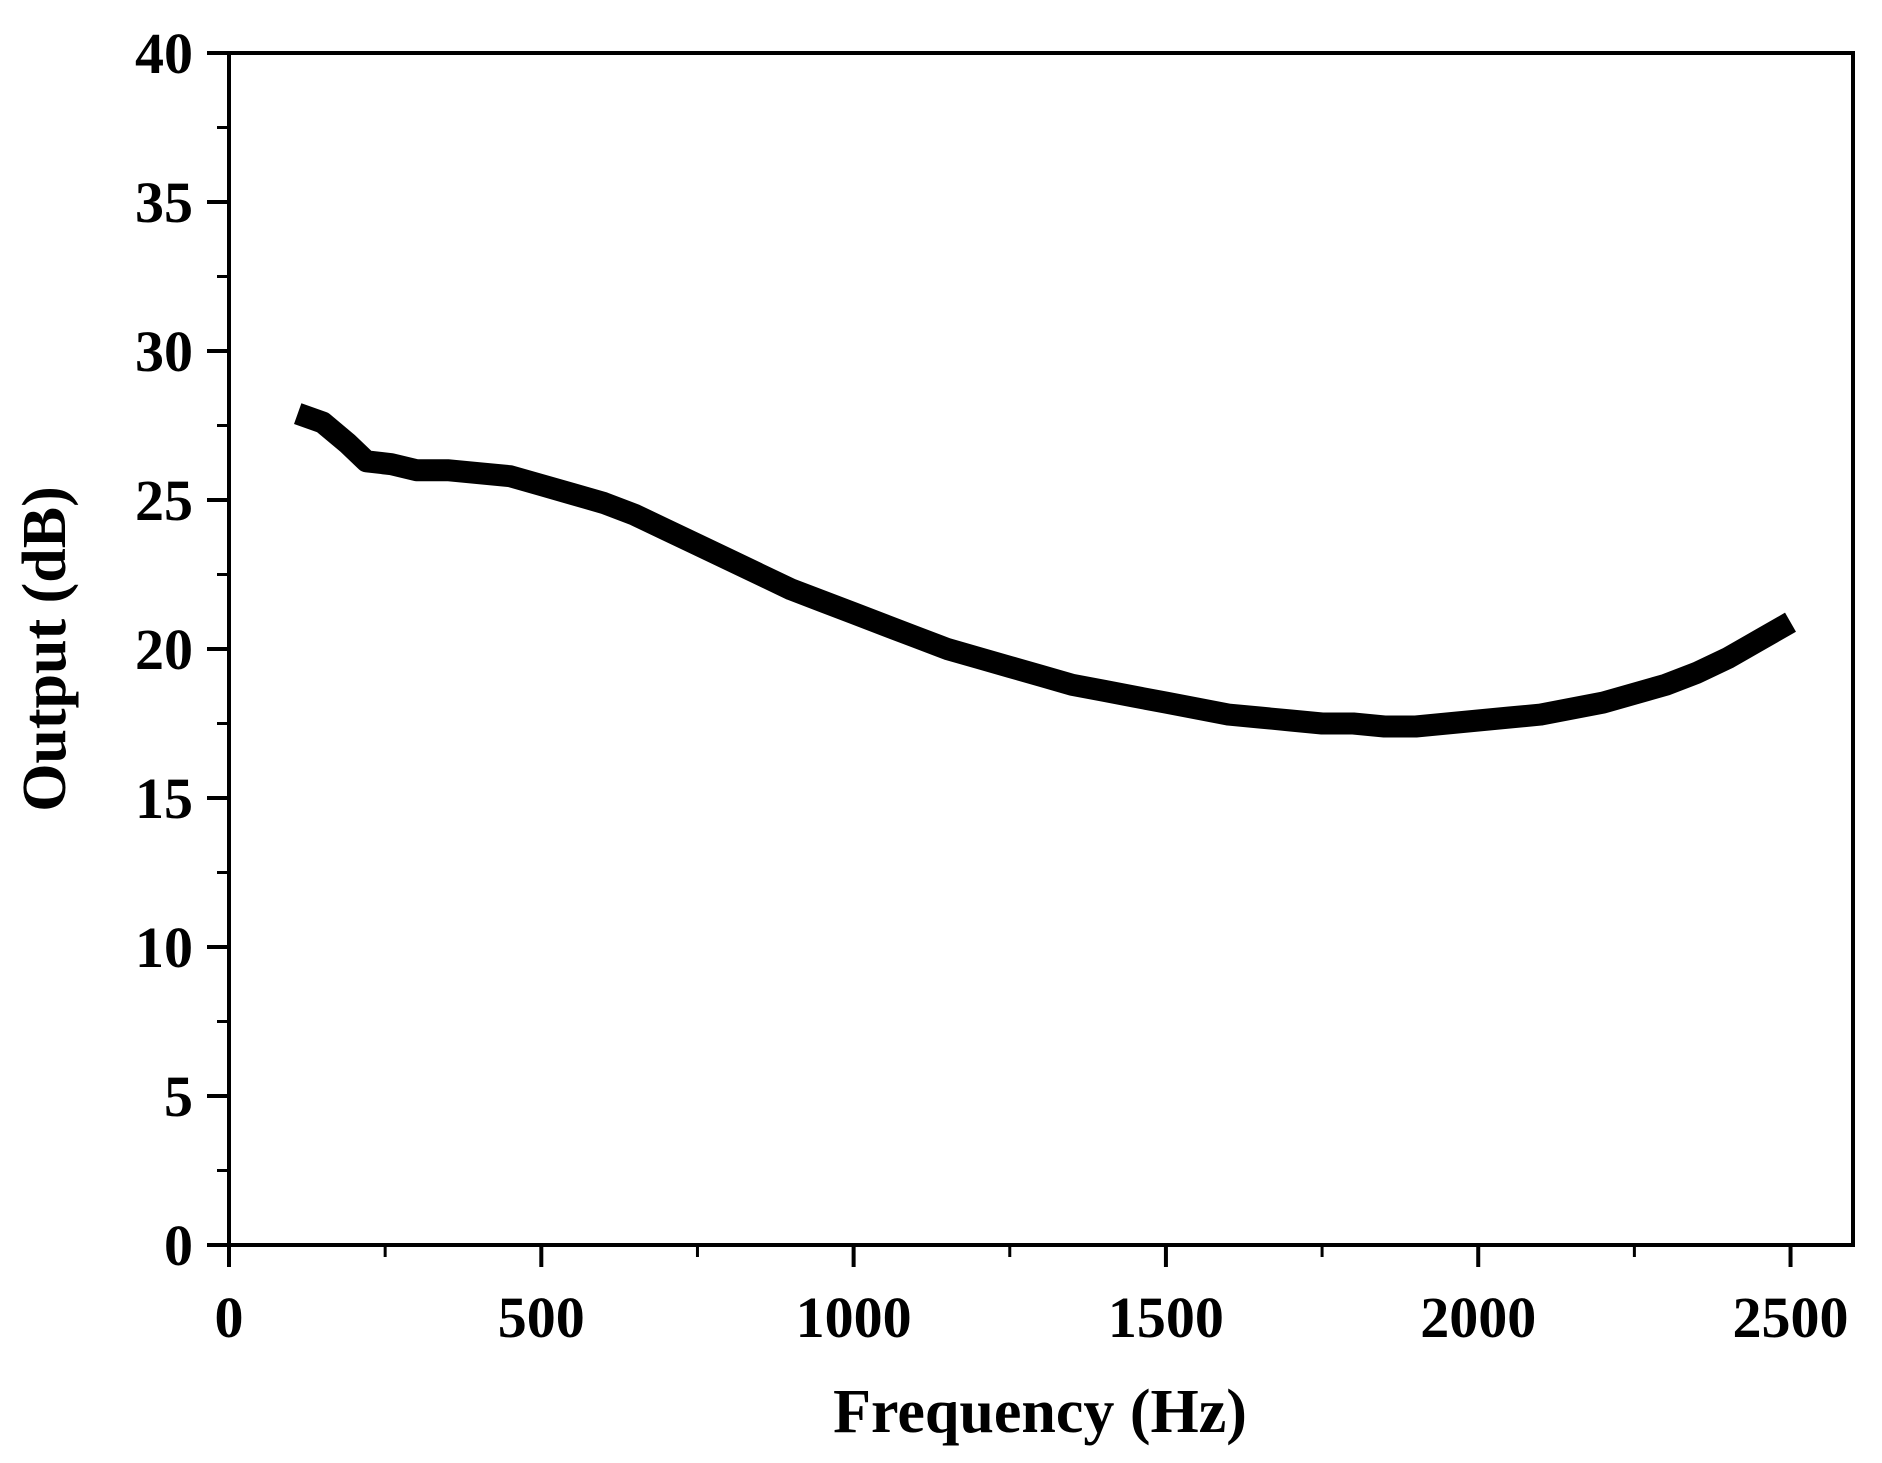 The height and width of the screenshot is (1463, 1882). I want to click on y-tick-label: 40, so click(164, 53).